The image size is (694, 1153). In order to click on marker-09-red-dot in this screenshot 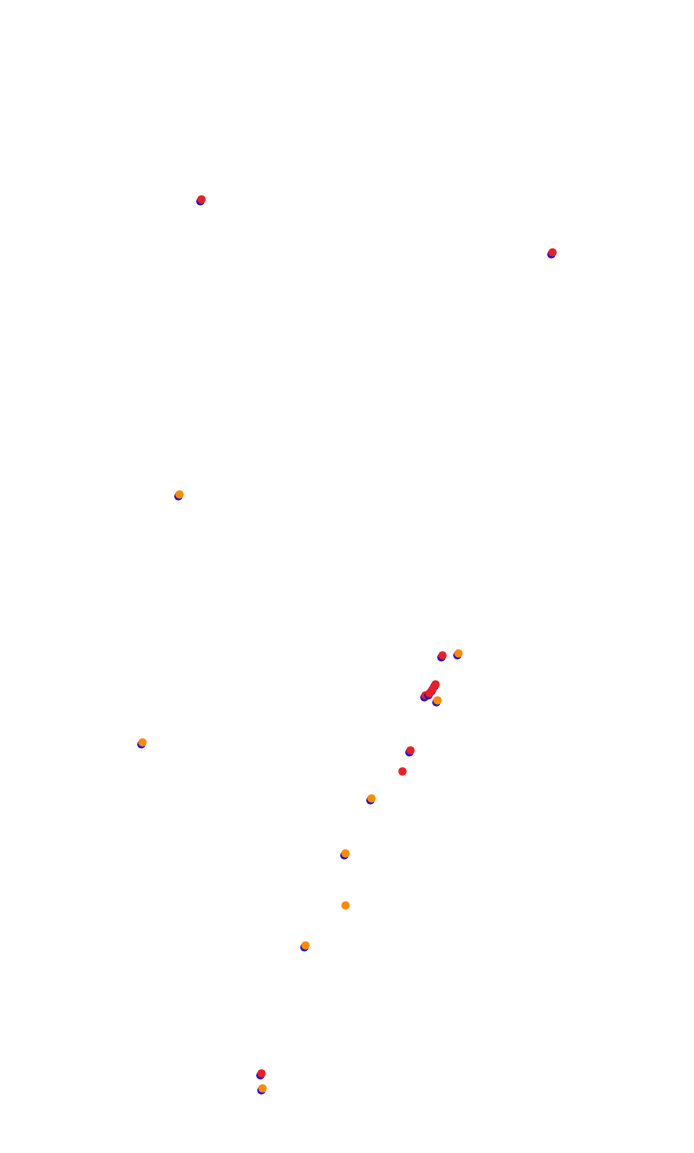, I will do `click(429, 693)`.